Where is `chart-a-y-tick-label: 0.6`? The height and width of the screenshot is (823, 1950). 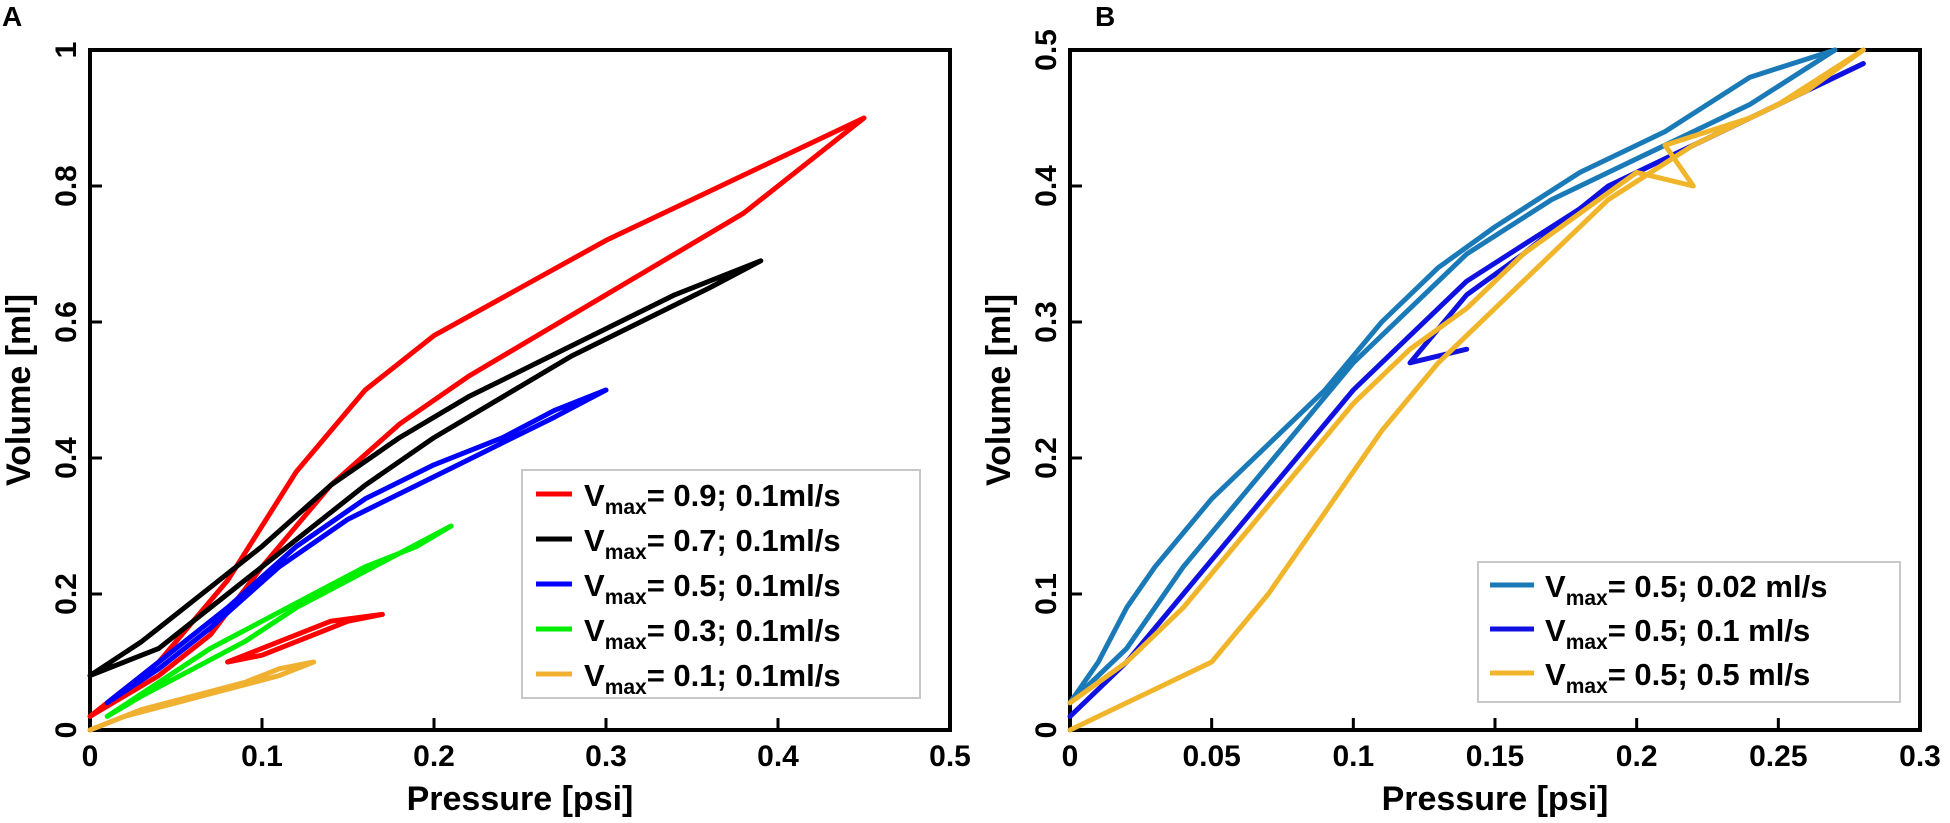
chart-a-y-tick-label: 0.6 is located at coordinates (66, 322).